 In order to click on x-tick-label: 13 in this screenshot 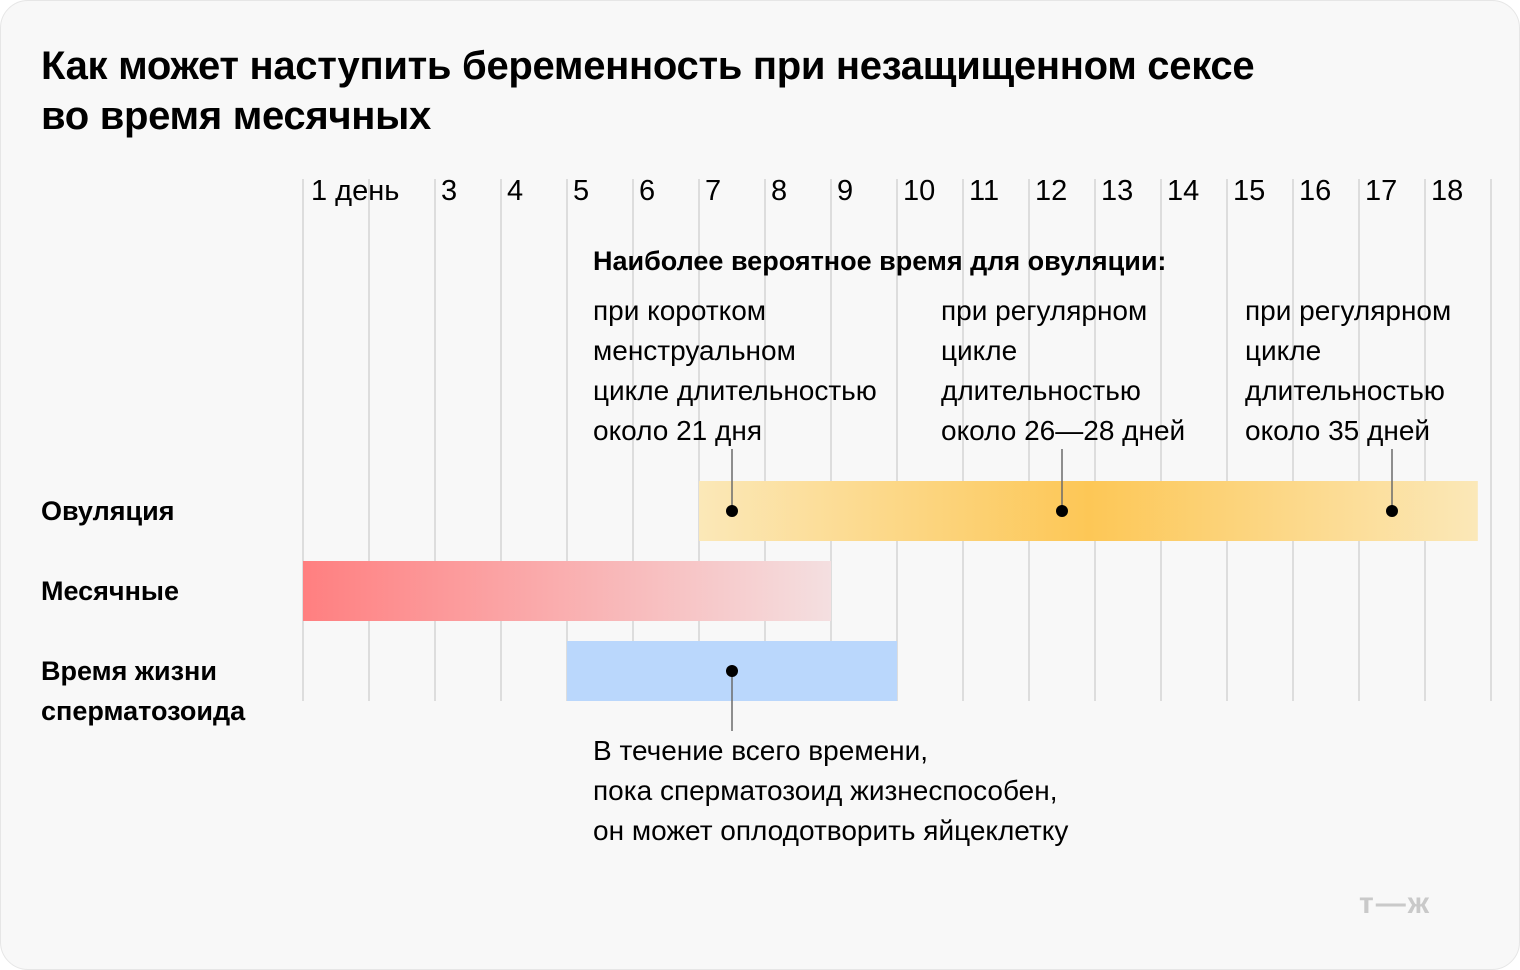, I will do `click(1117, 191)`.